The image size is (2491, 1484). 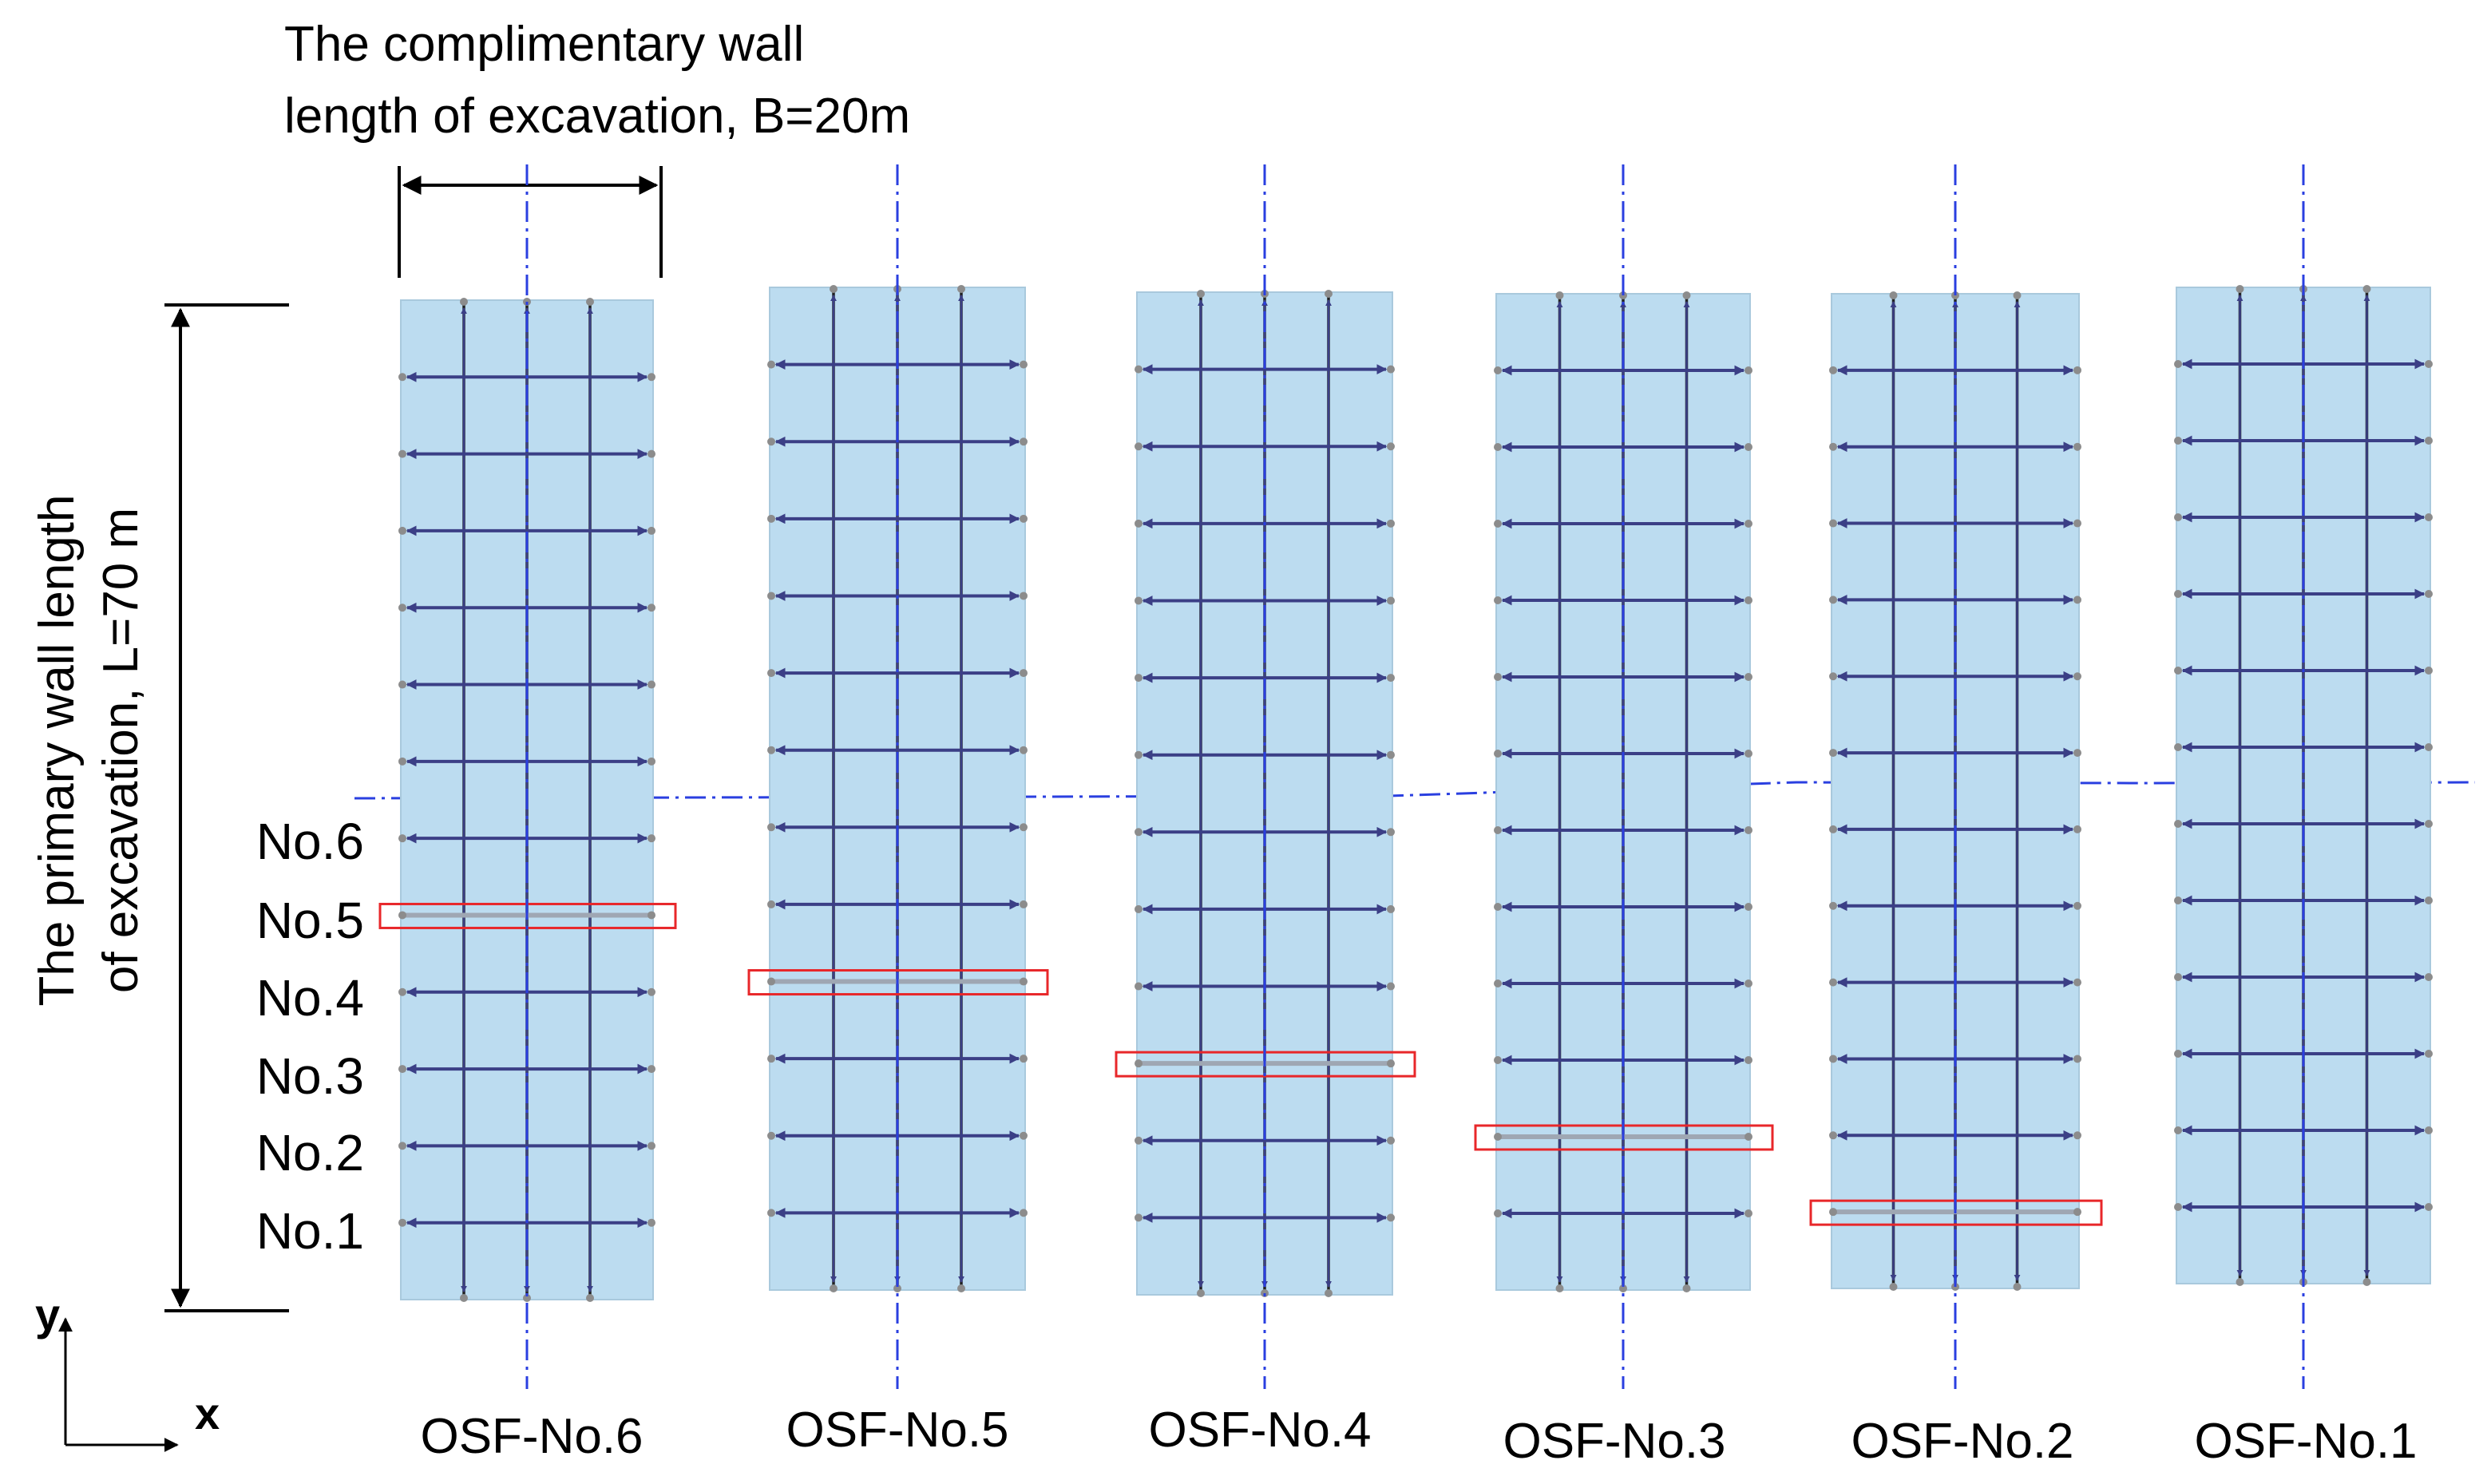 What do you see at coordinates (544, 44) in the screenshot?
I see `top-dimension-line1: The complimentary wall` at bounding box center [544, 44].